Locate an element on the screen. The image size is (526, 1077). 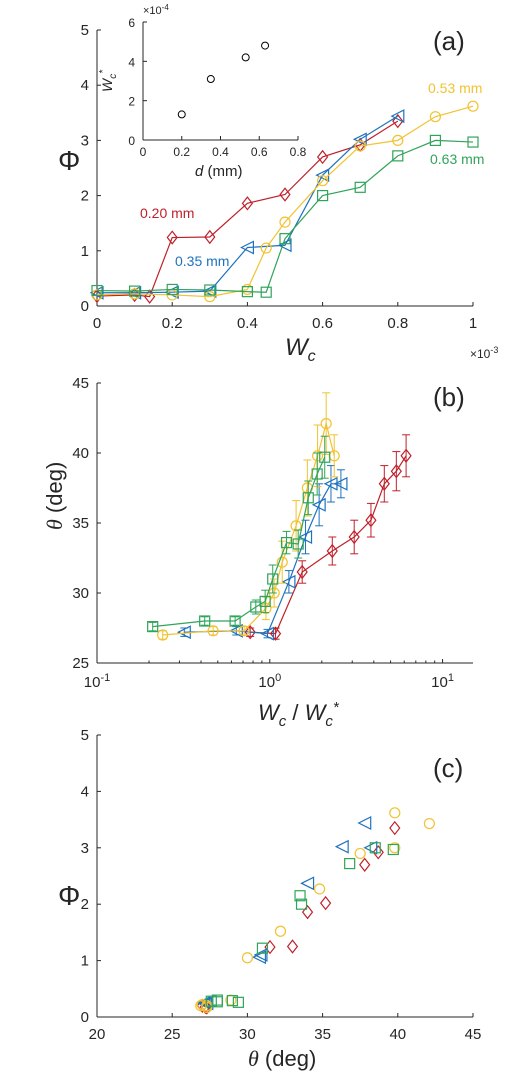
panel-b-xtick-label: 10⁻¹ is located at coordinates (97, 681).